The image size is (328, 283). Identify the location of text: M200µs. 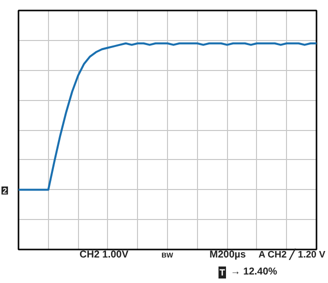
(228, 255).